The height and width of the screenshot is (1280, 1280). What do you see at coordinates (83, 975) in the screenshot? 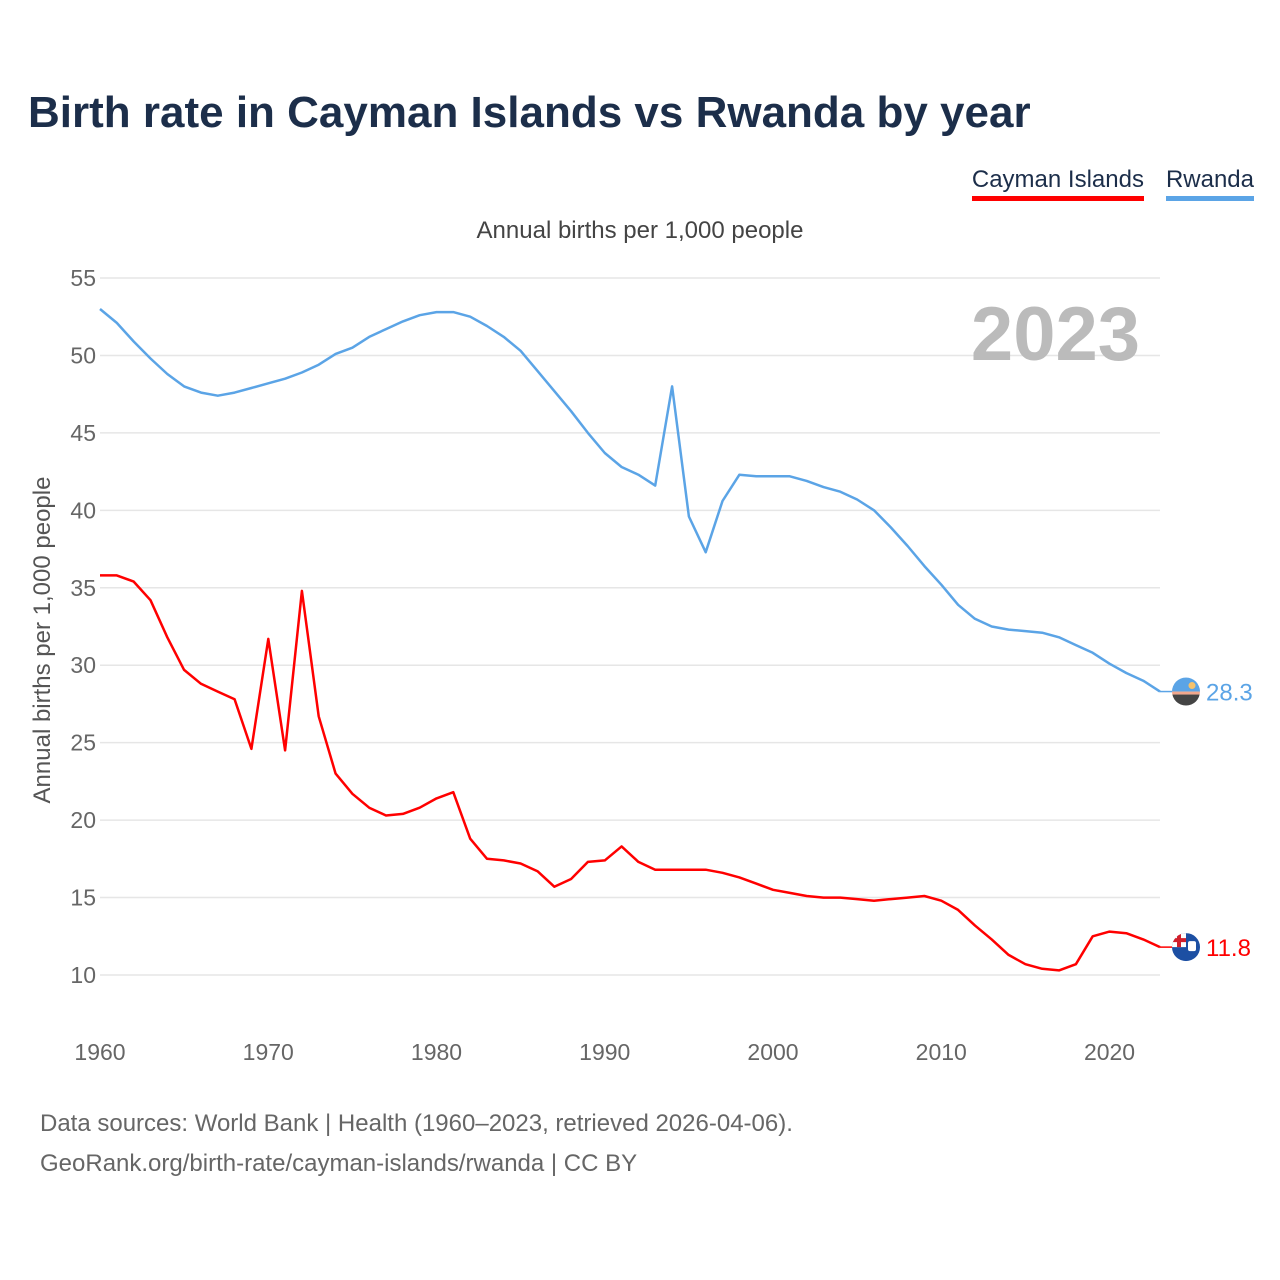
I see `y-tick-label: 10` at bounding box center [83, 975].